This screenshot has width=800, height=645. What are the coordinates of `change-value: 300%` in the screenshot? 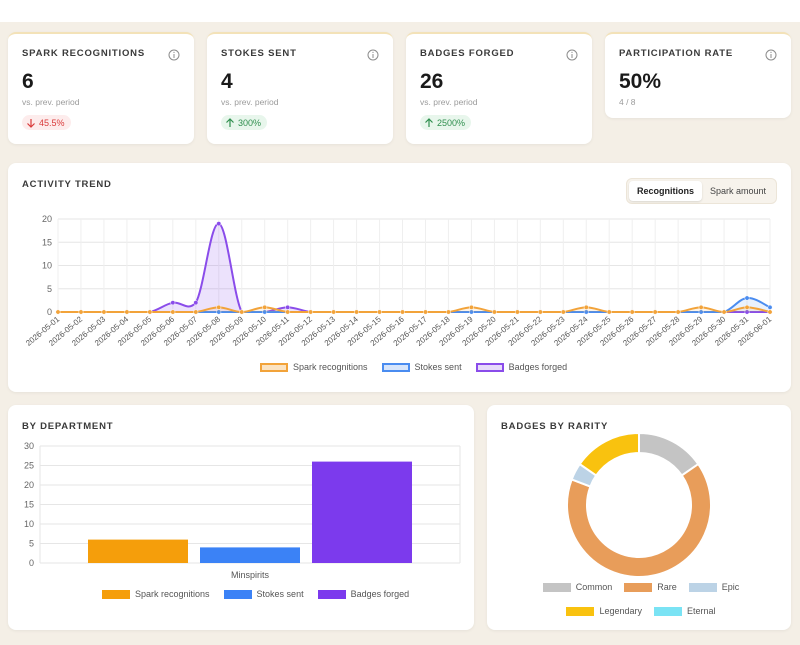 It's located at (250, 122).